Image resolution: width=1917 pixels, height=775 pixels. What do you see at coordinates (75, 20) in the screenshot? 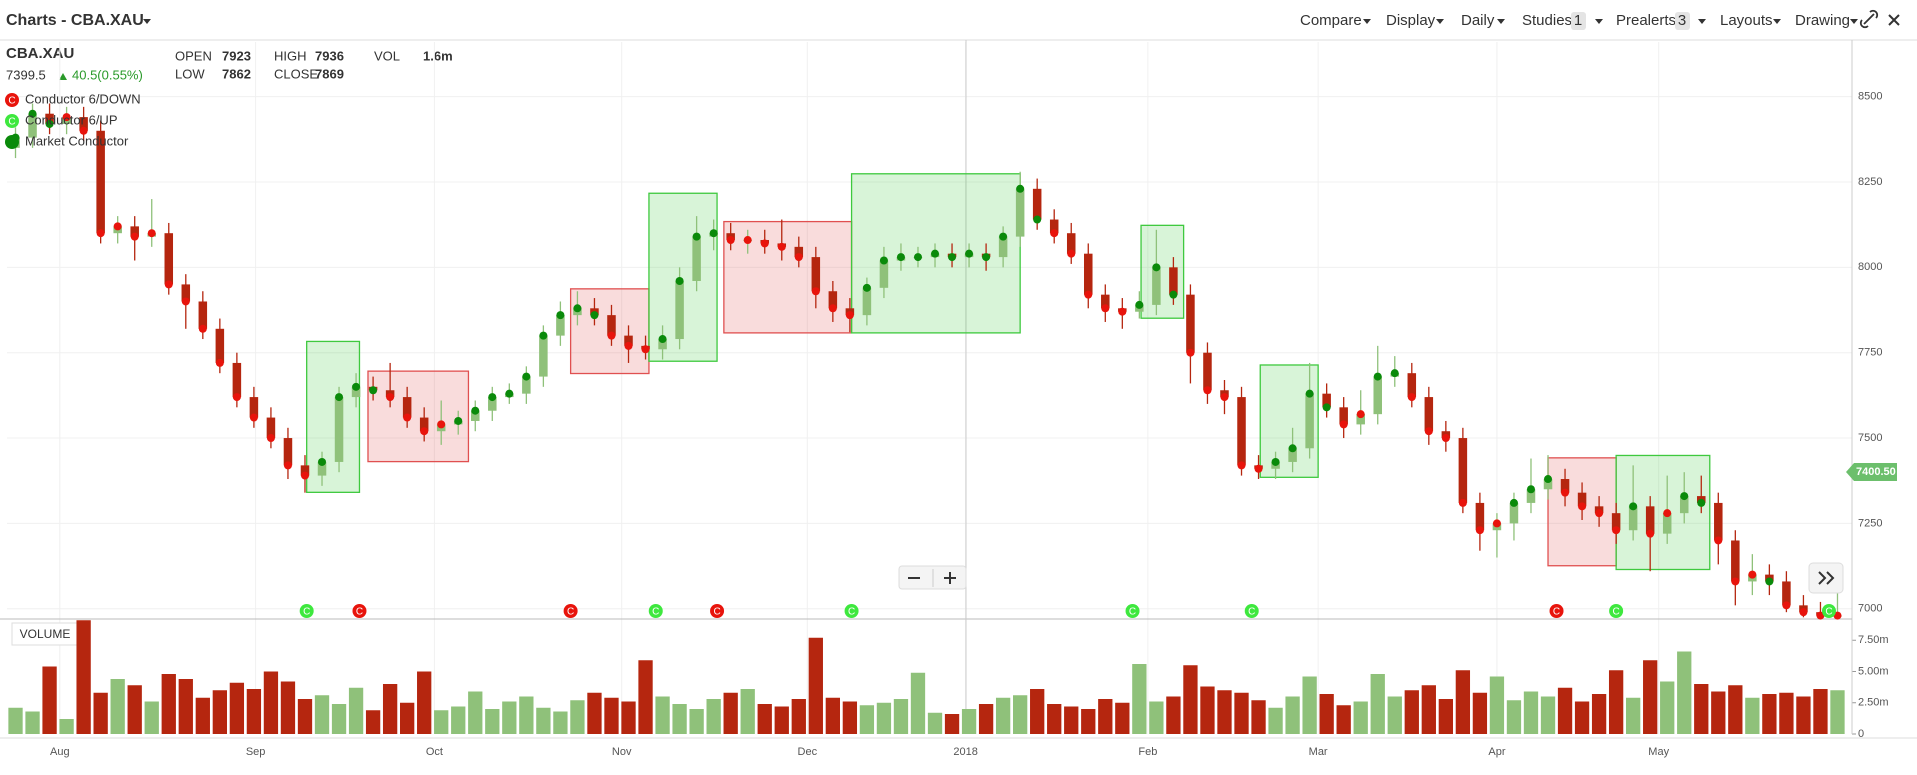
I see `page-title: Charts - CBA.XAU` at bounding box center [75, 20].